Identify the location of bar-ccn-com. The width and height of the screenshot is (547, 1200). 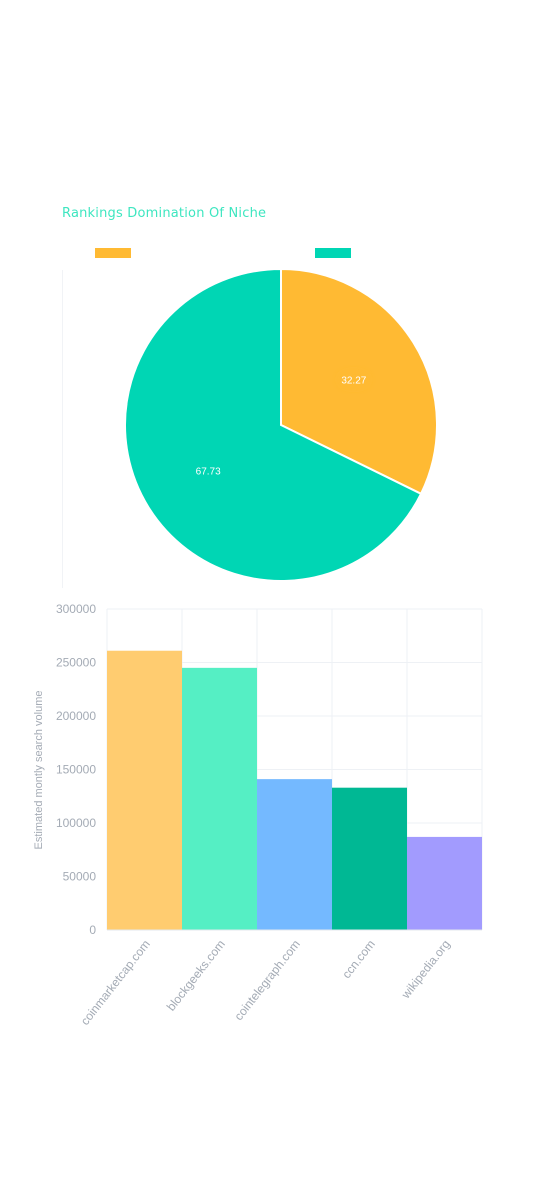
(369, 858).